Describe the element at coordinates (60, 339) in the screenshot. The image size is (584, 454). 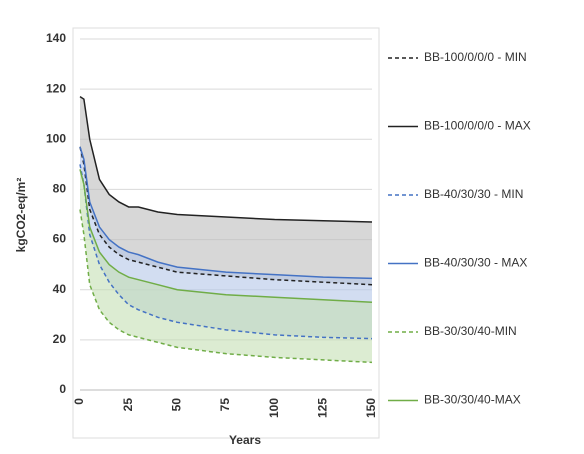
I see `y-tick-label: 20` at that location.